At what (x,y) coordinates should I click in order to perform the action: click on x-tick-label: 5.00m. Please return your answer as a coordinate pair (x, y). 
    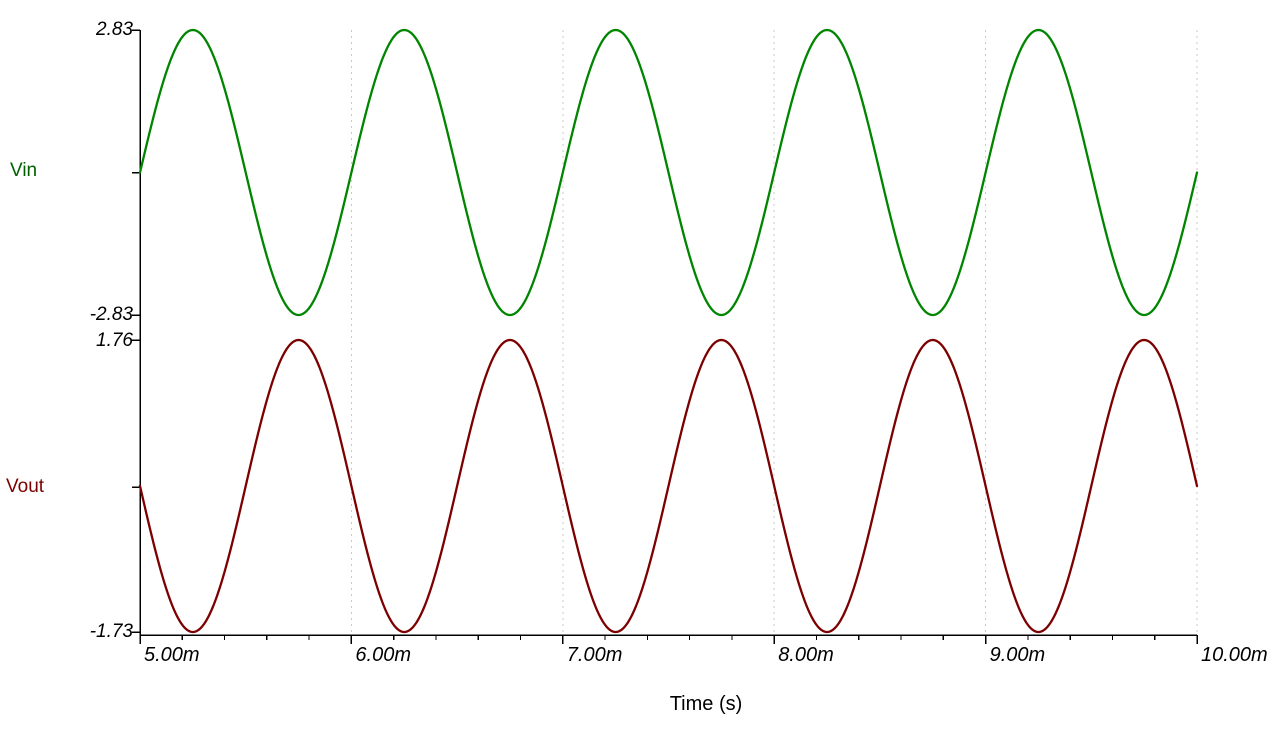
    Looking at the image, I should click on (172, 655).